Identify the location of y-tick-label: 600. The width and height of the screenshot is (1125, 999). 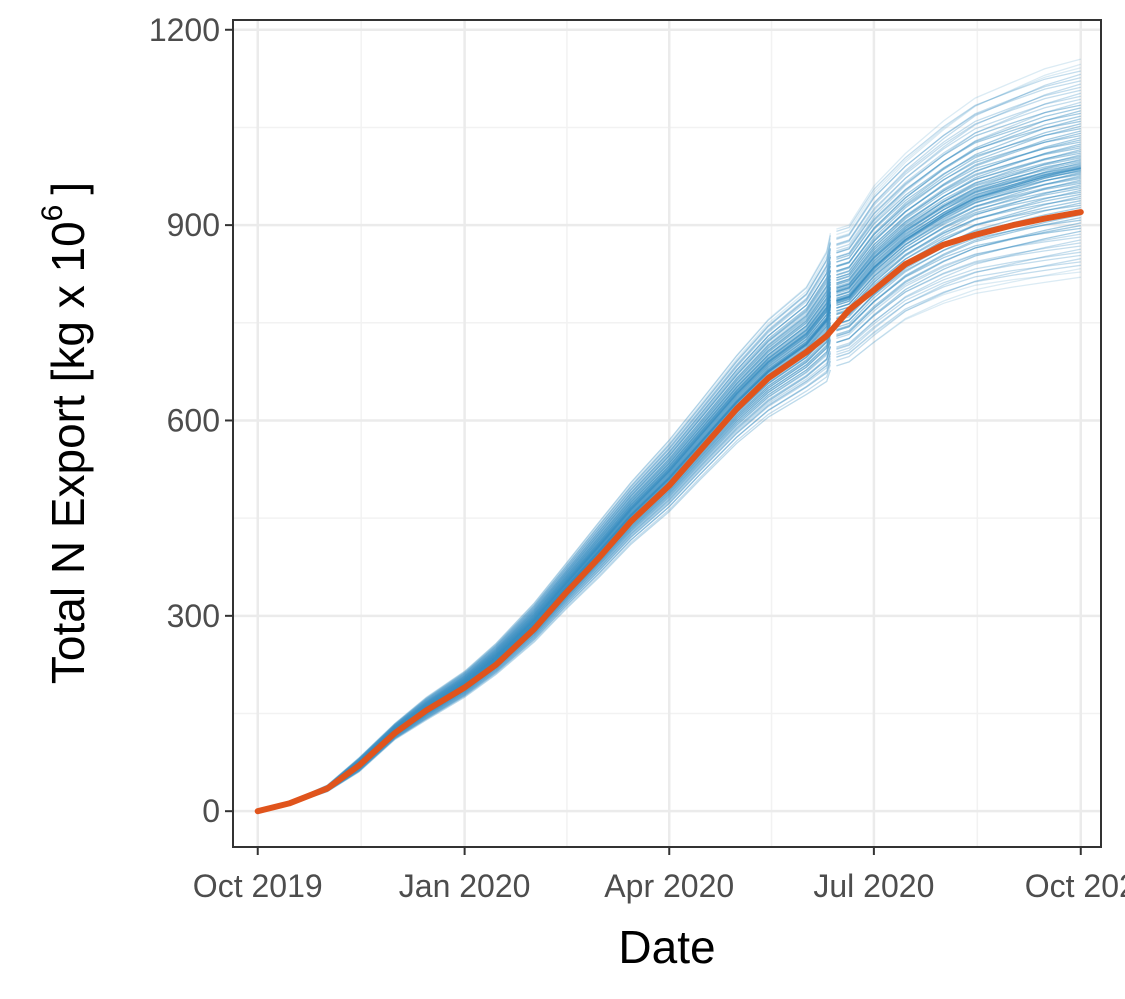
(193, 420).